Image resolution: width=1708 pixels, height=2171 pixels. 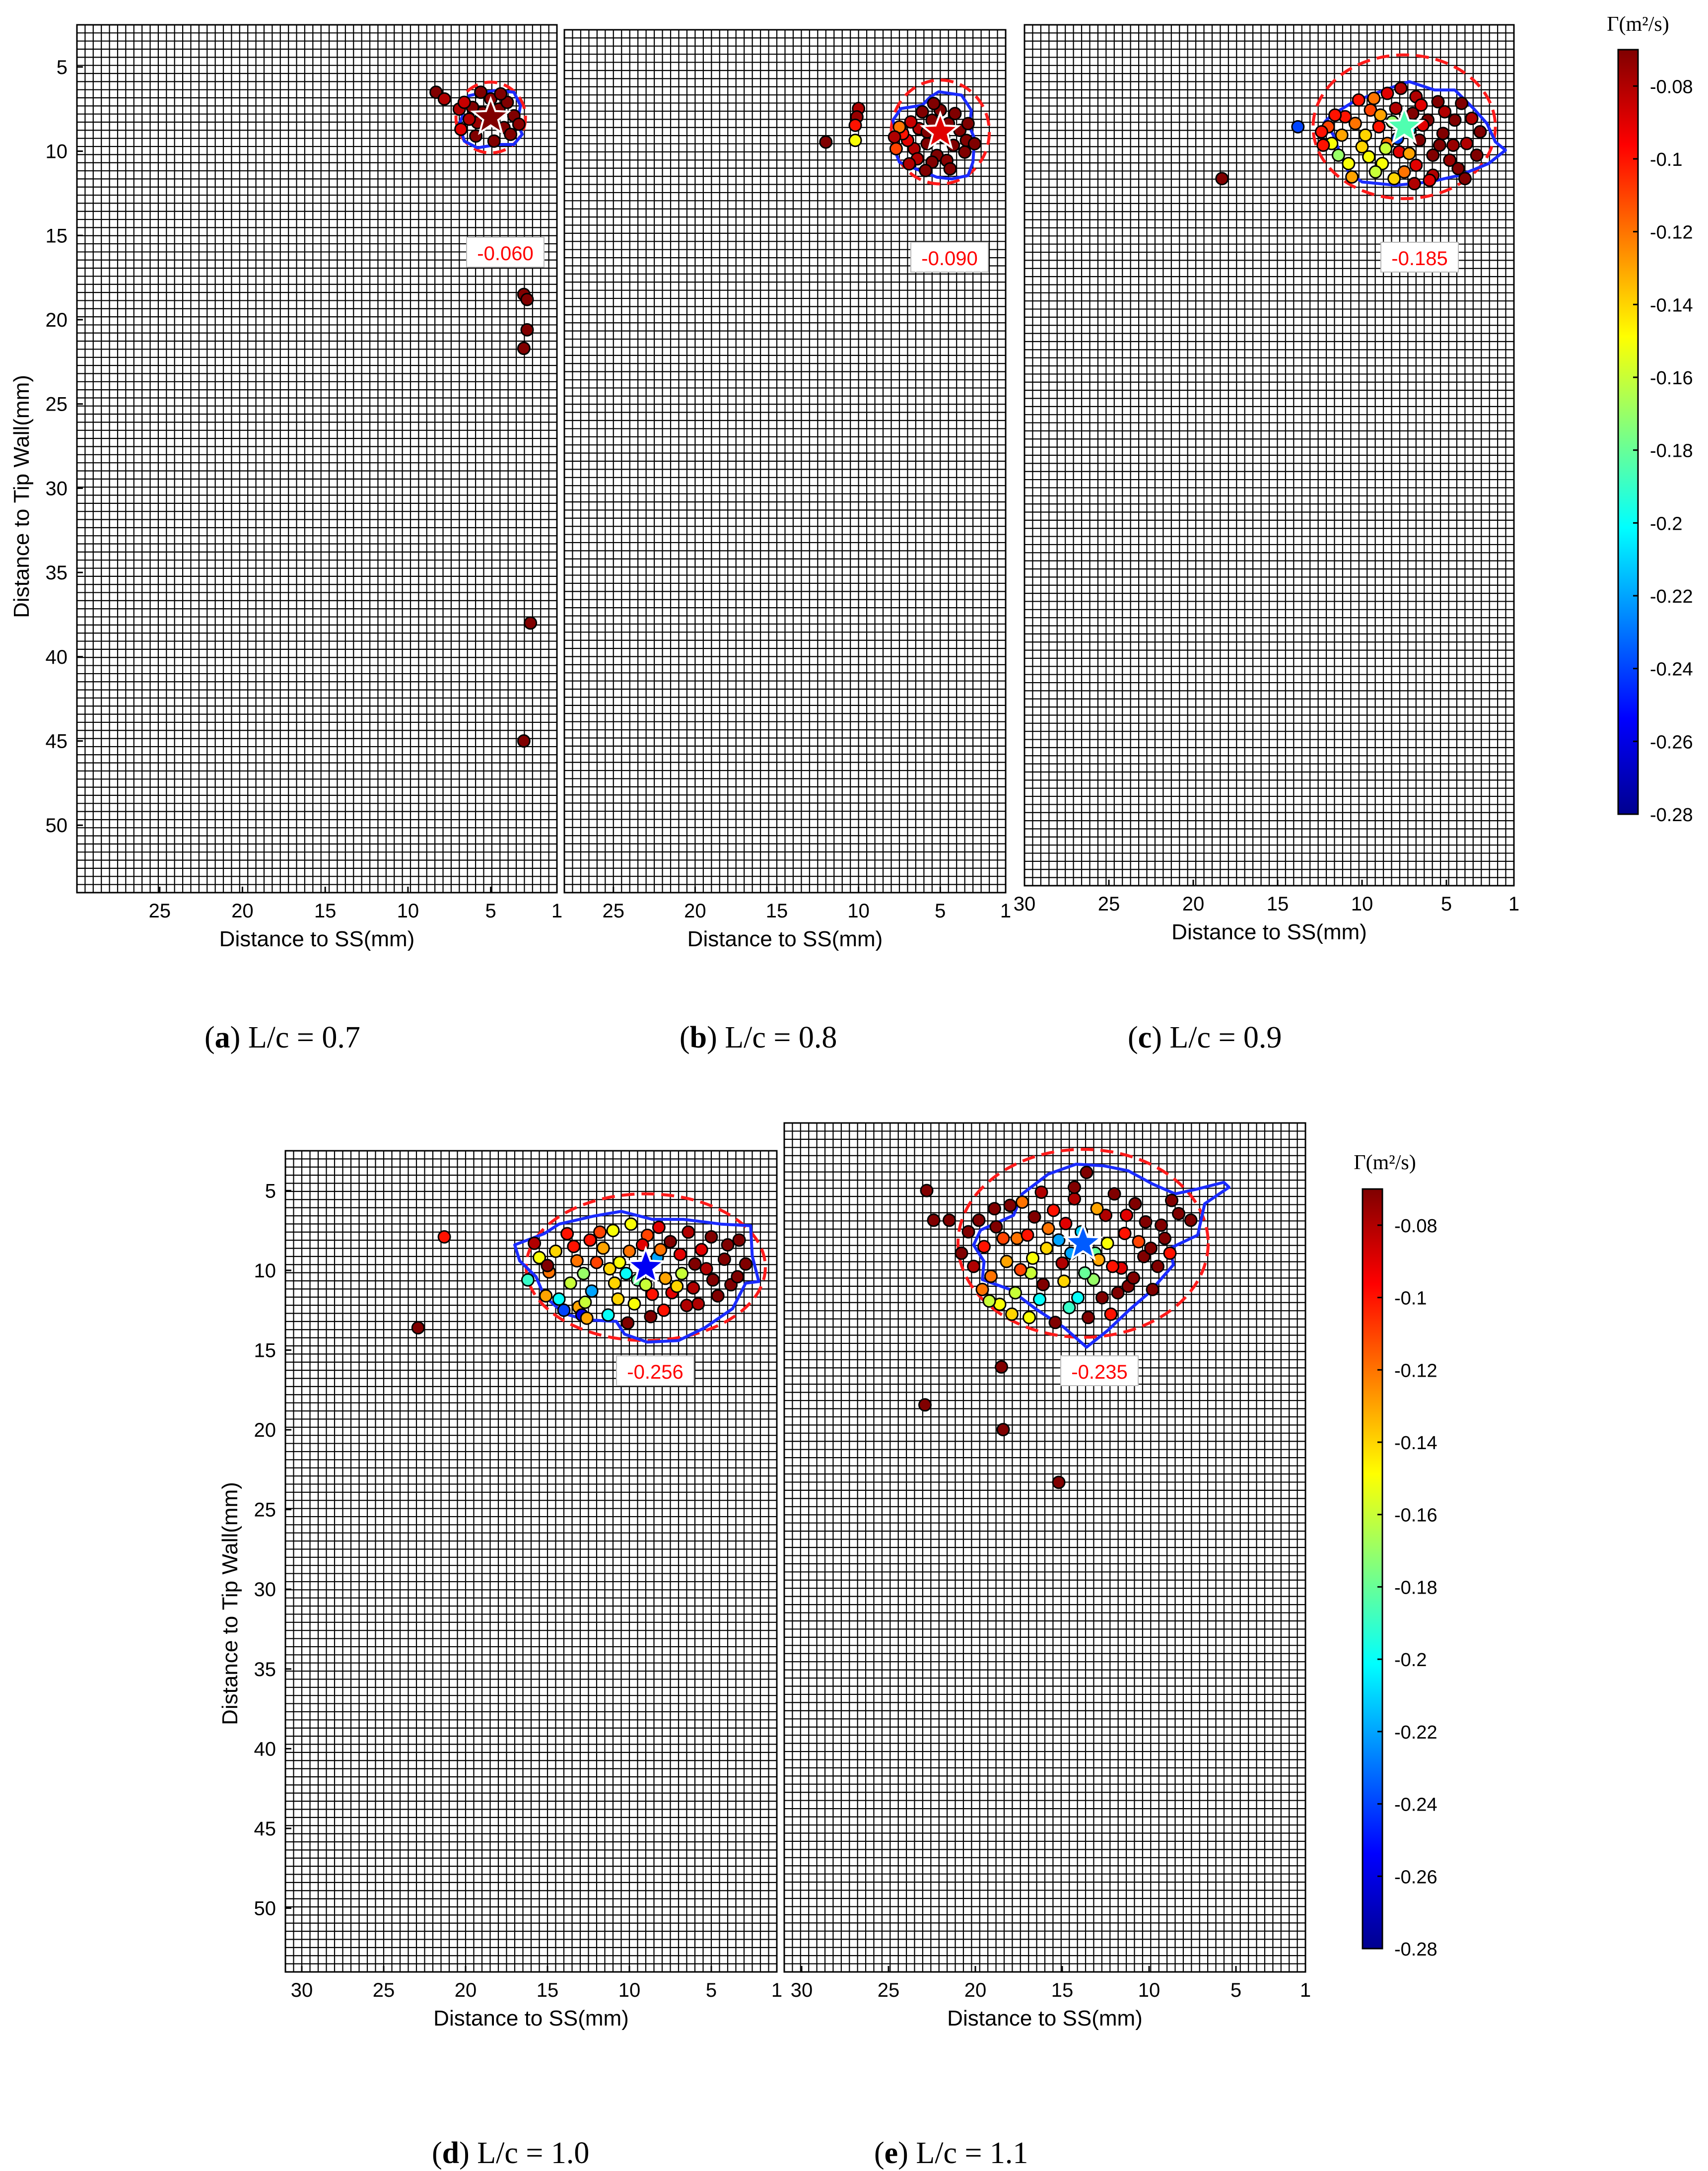 What do you see at coordinates (787, 490) in the screenshot?
I see `panel-b: -0.090 25 20 15 10 5 1 Distance to SS(mm)` at bounding box center [787, 490].